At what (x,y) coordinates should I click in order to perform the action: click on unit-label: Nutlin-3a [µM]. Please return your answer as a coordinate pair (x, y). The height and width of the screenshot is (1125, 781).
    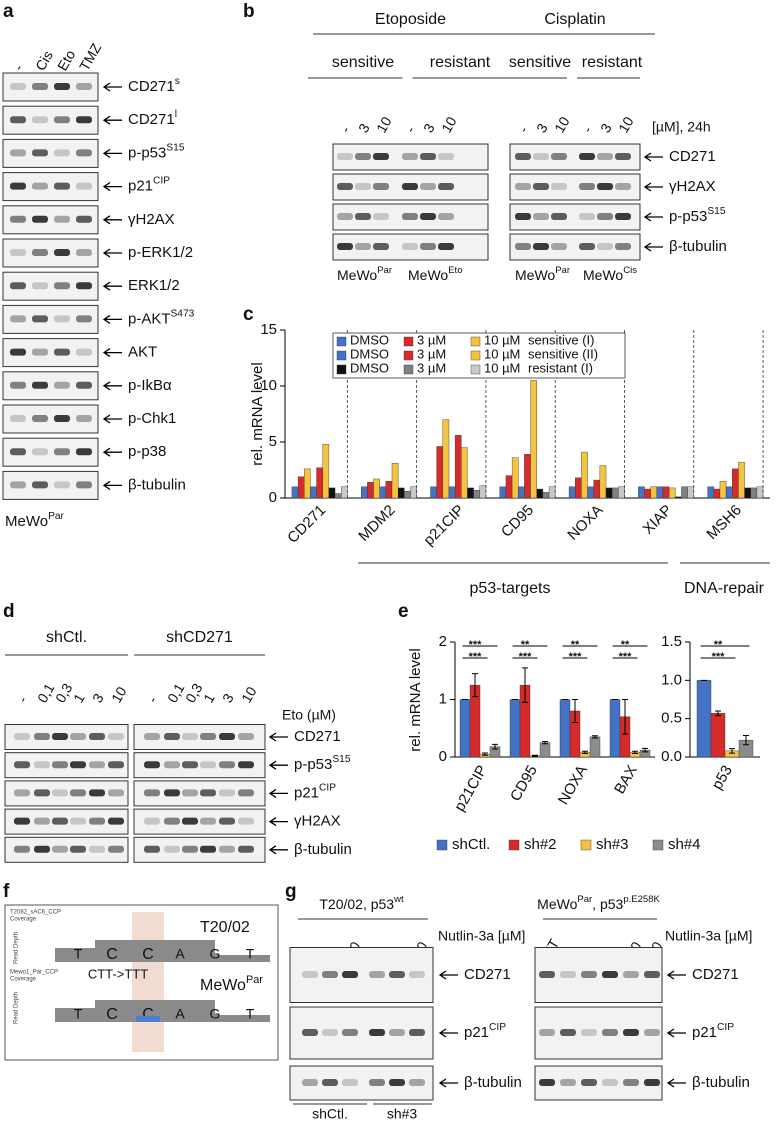
    Looking at the image, I should click on (708, 936).